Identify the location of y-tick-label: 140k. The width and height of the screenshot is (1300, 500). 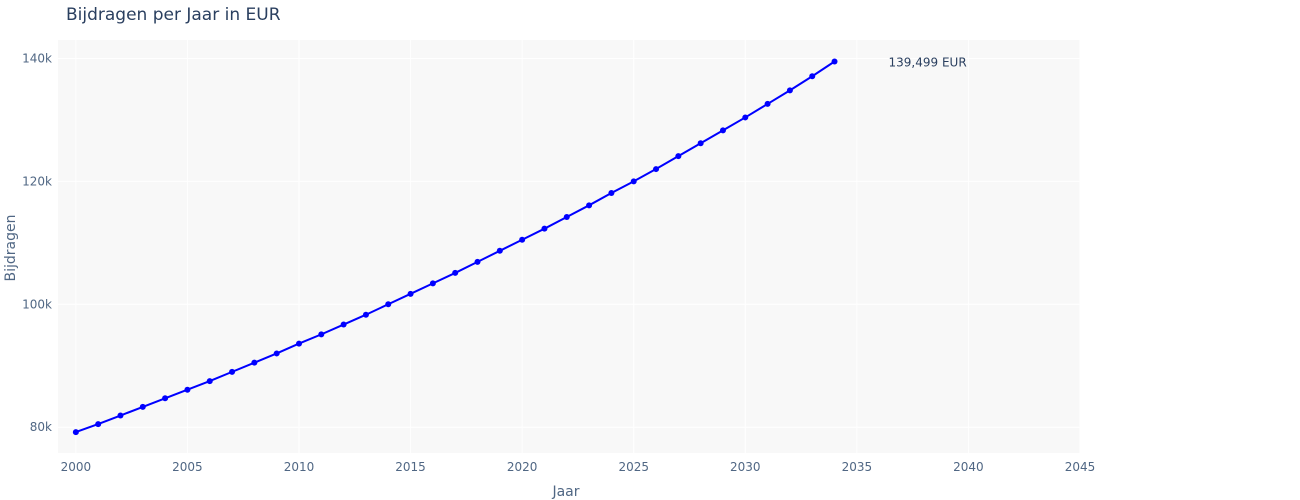
(37, 58).